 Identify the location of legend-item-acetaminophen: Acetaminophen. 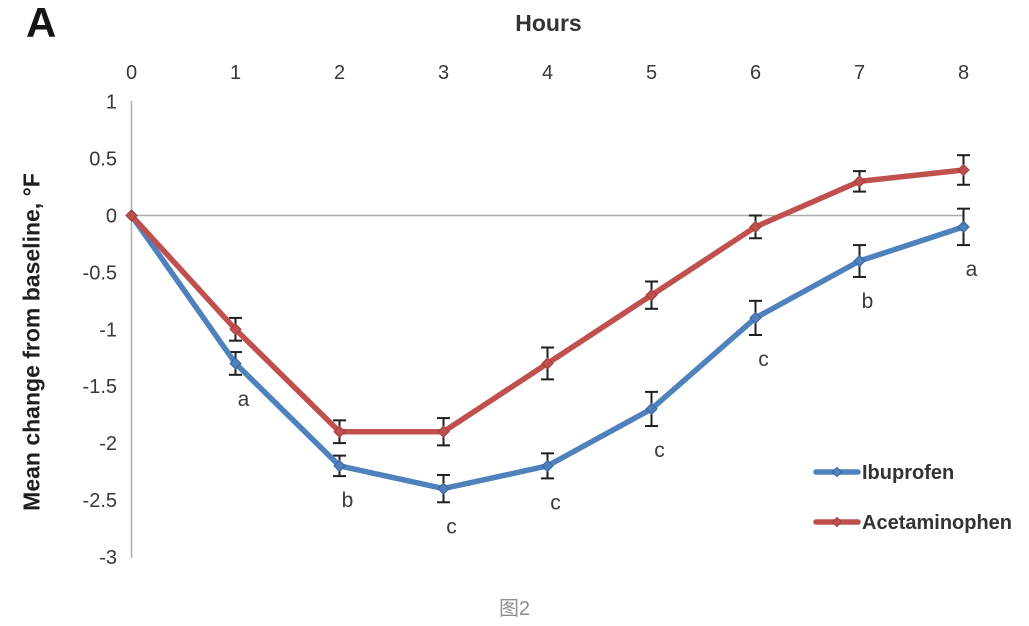
(912, 523).